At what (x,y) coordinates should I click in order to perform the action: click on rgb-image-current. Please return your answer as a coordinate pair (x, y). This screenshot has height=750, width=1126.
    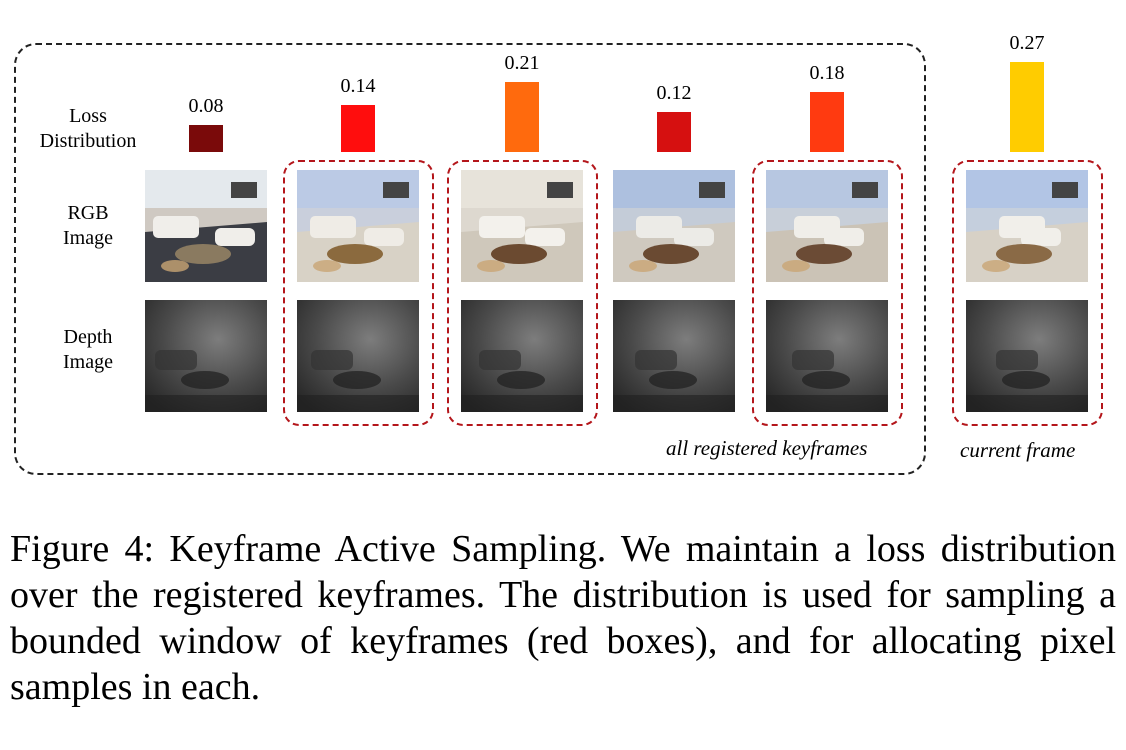
    Looking at the image, I should click on (1027, 226).